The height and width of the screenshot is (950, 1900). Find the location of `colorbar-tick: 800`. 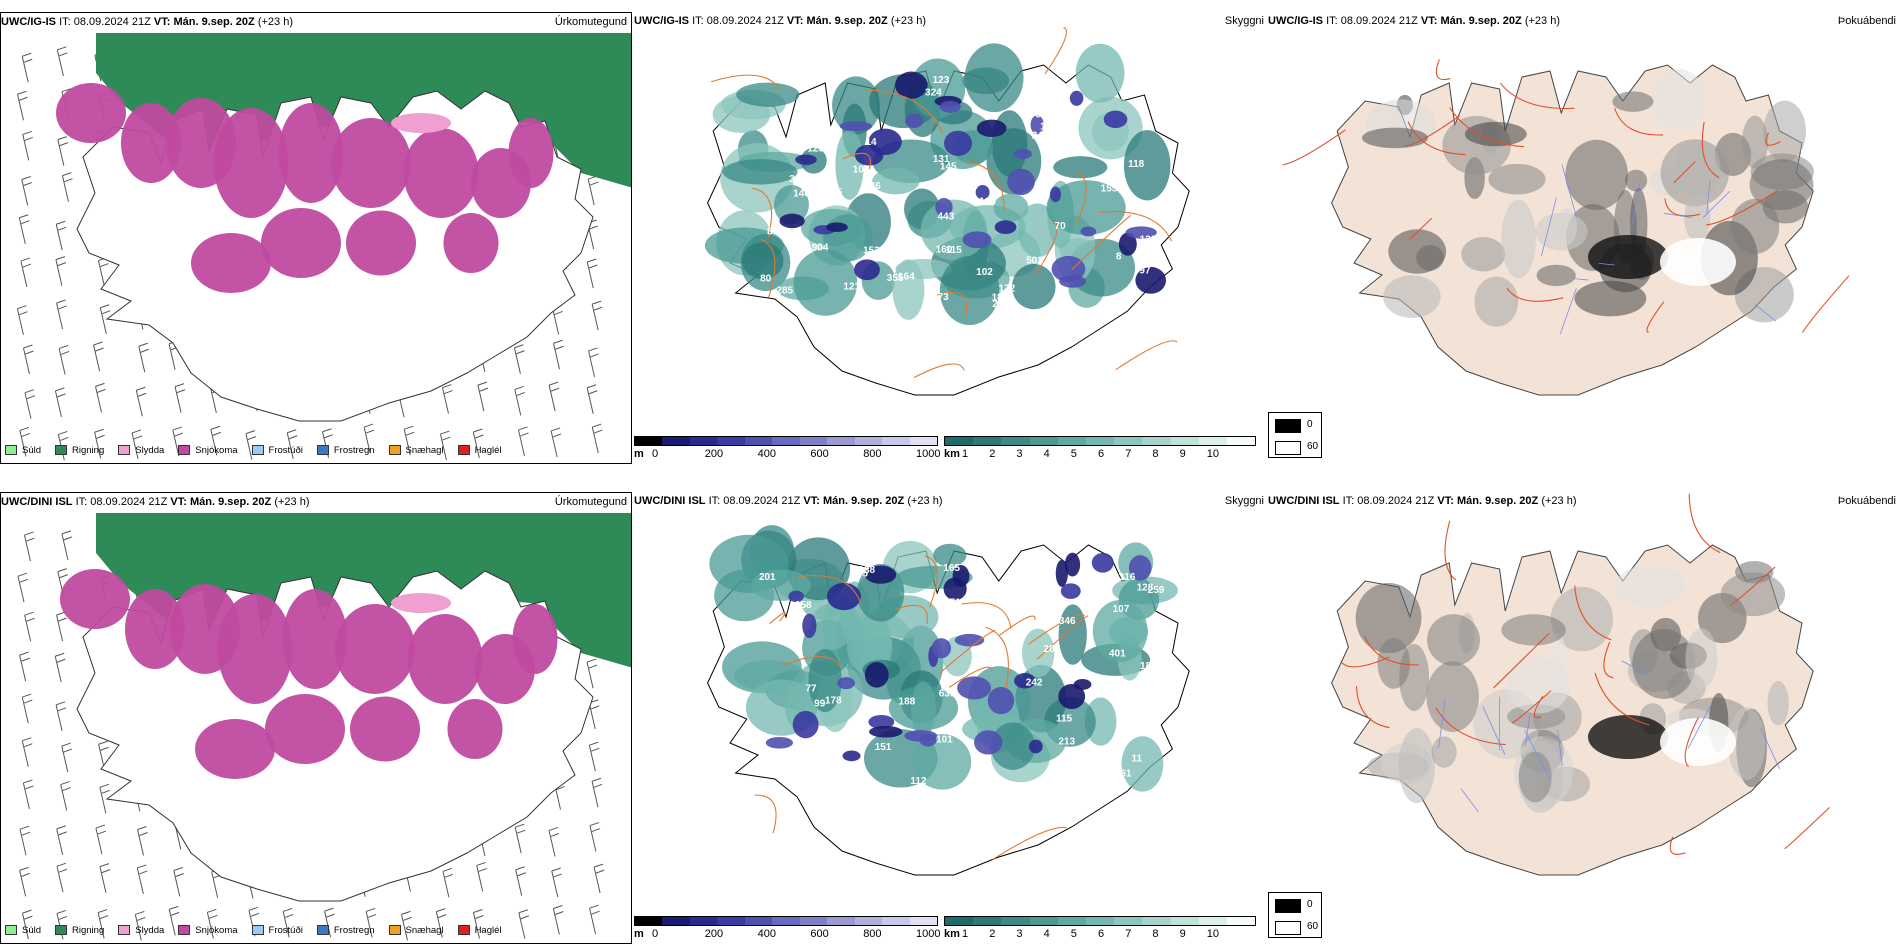

colorbar-tick: 800 is located at coordinates (872, 454).